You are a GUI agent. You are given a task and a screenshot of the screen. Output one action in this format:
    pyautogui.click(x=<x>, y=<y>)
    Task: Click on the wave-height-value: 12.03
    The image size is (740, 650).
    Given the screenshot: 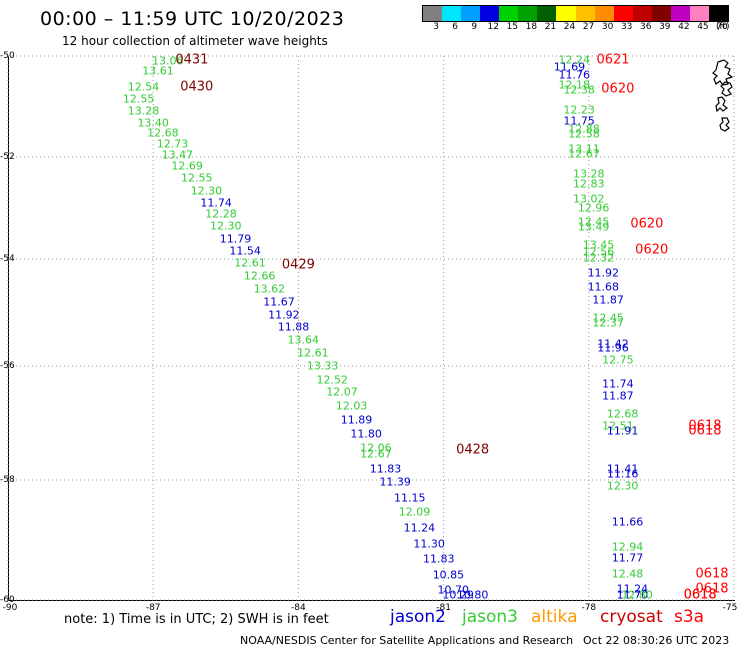 What is the action you would take?
    pyautogui.click(x=351, y=406)
    